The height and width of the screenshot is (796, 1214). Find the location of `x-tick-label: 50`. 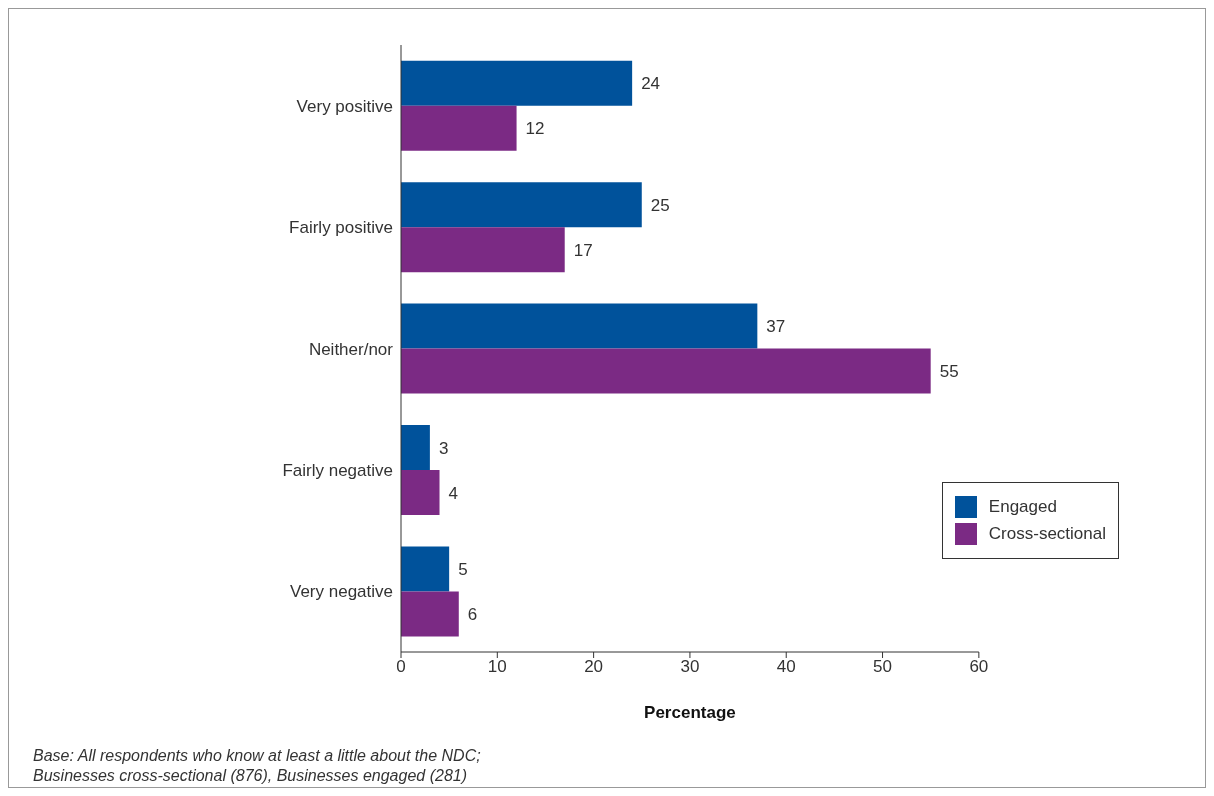

x-tick-label: 50 is located at coordinates (882, 667).